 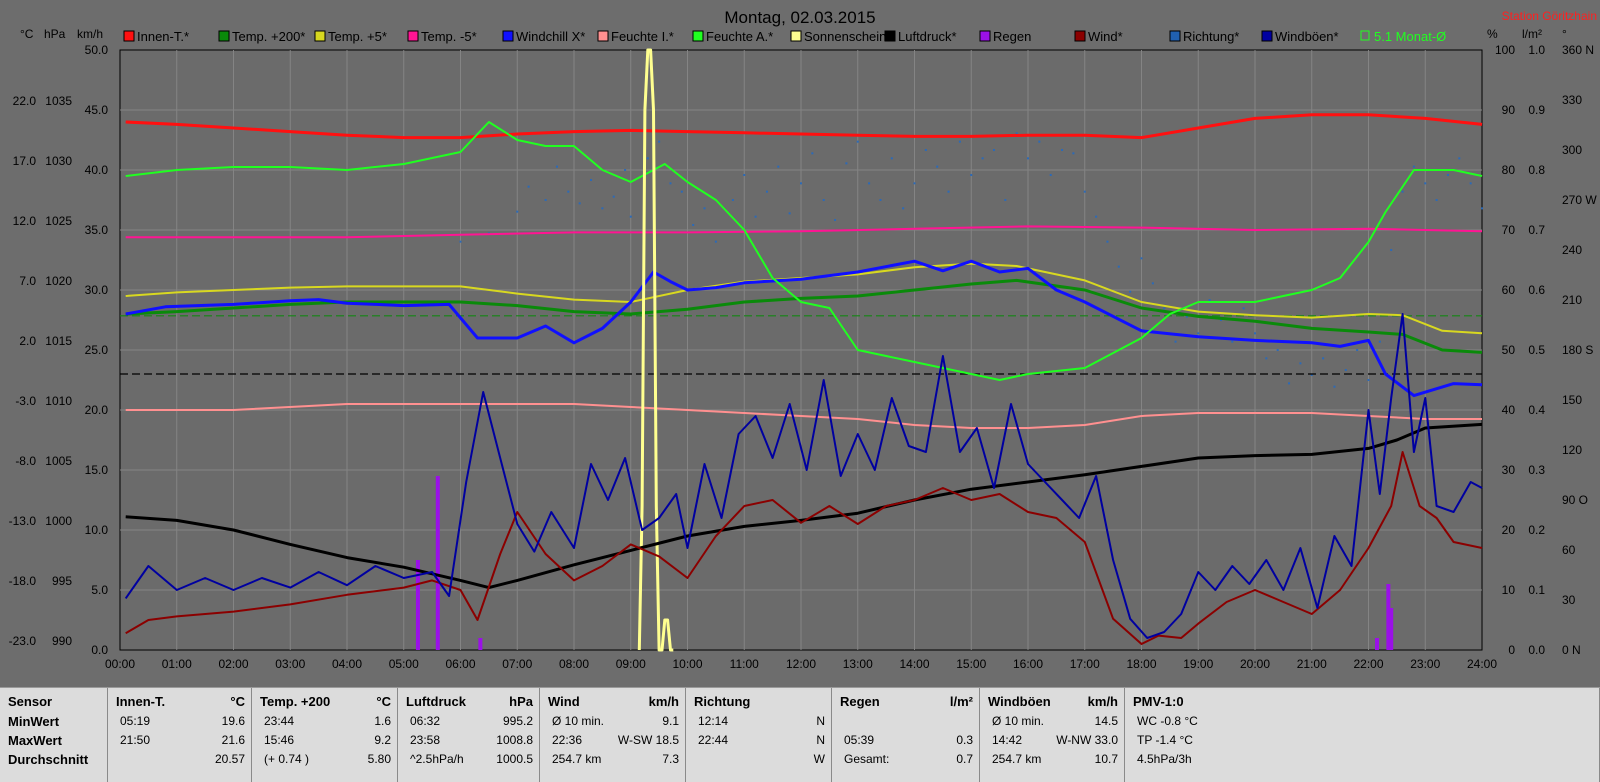 I want to click on stats-column: Regen l/m² 05:39 0.3 Gesamt: 0.7, so click(x=906, y=735).